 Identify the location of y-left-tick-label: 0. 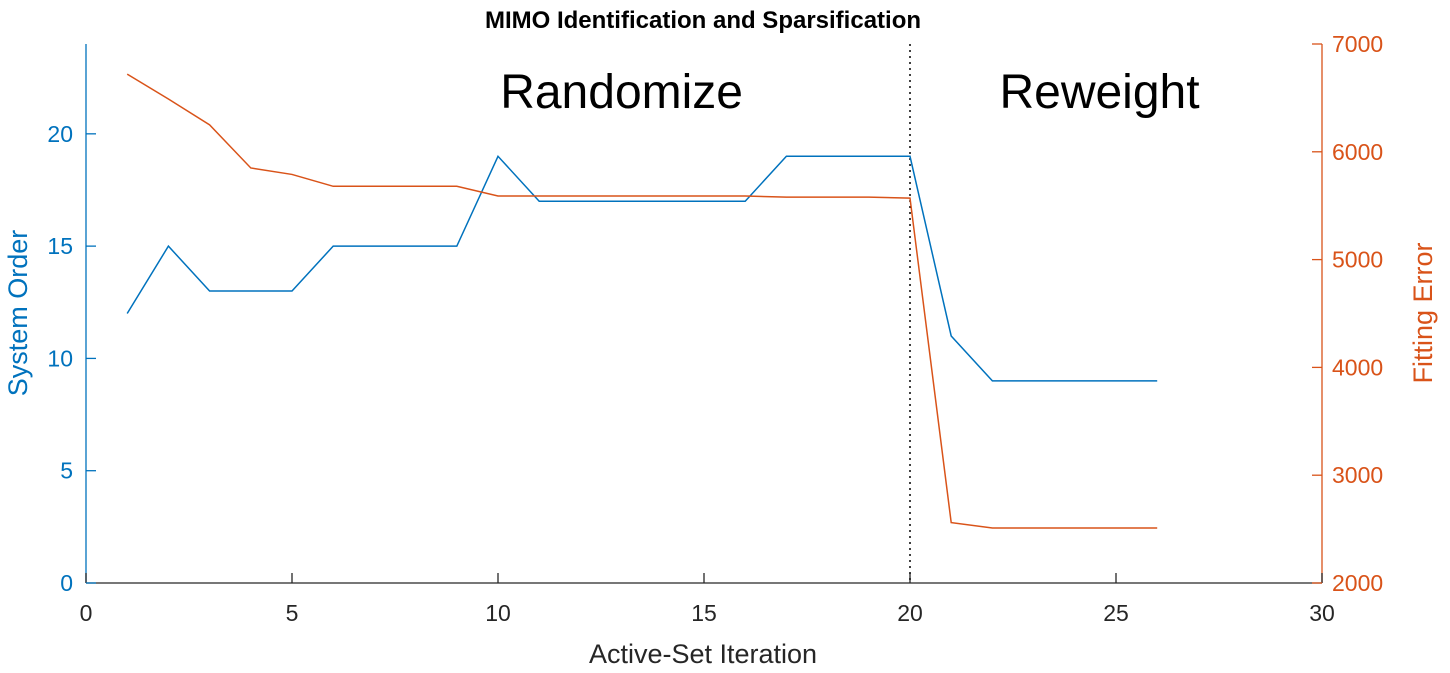
(66, 583).